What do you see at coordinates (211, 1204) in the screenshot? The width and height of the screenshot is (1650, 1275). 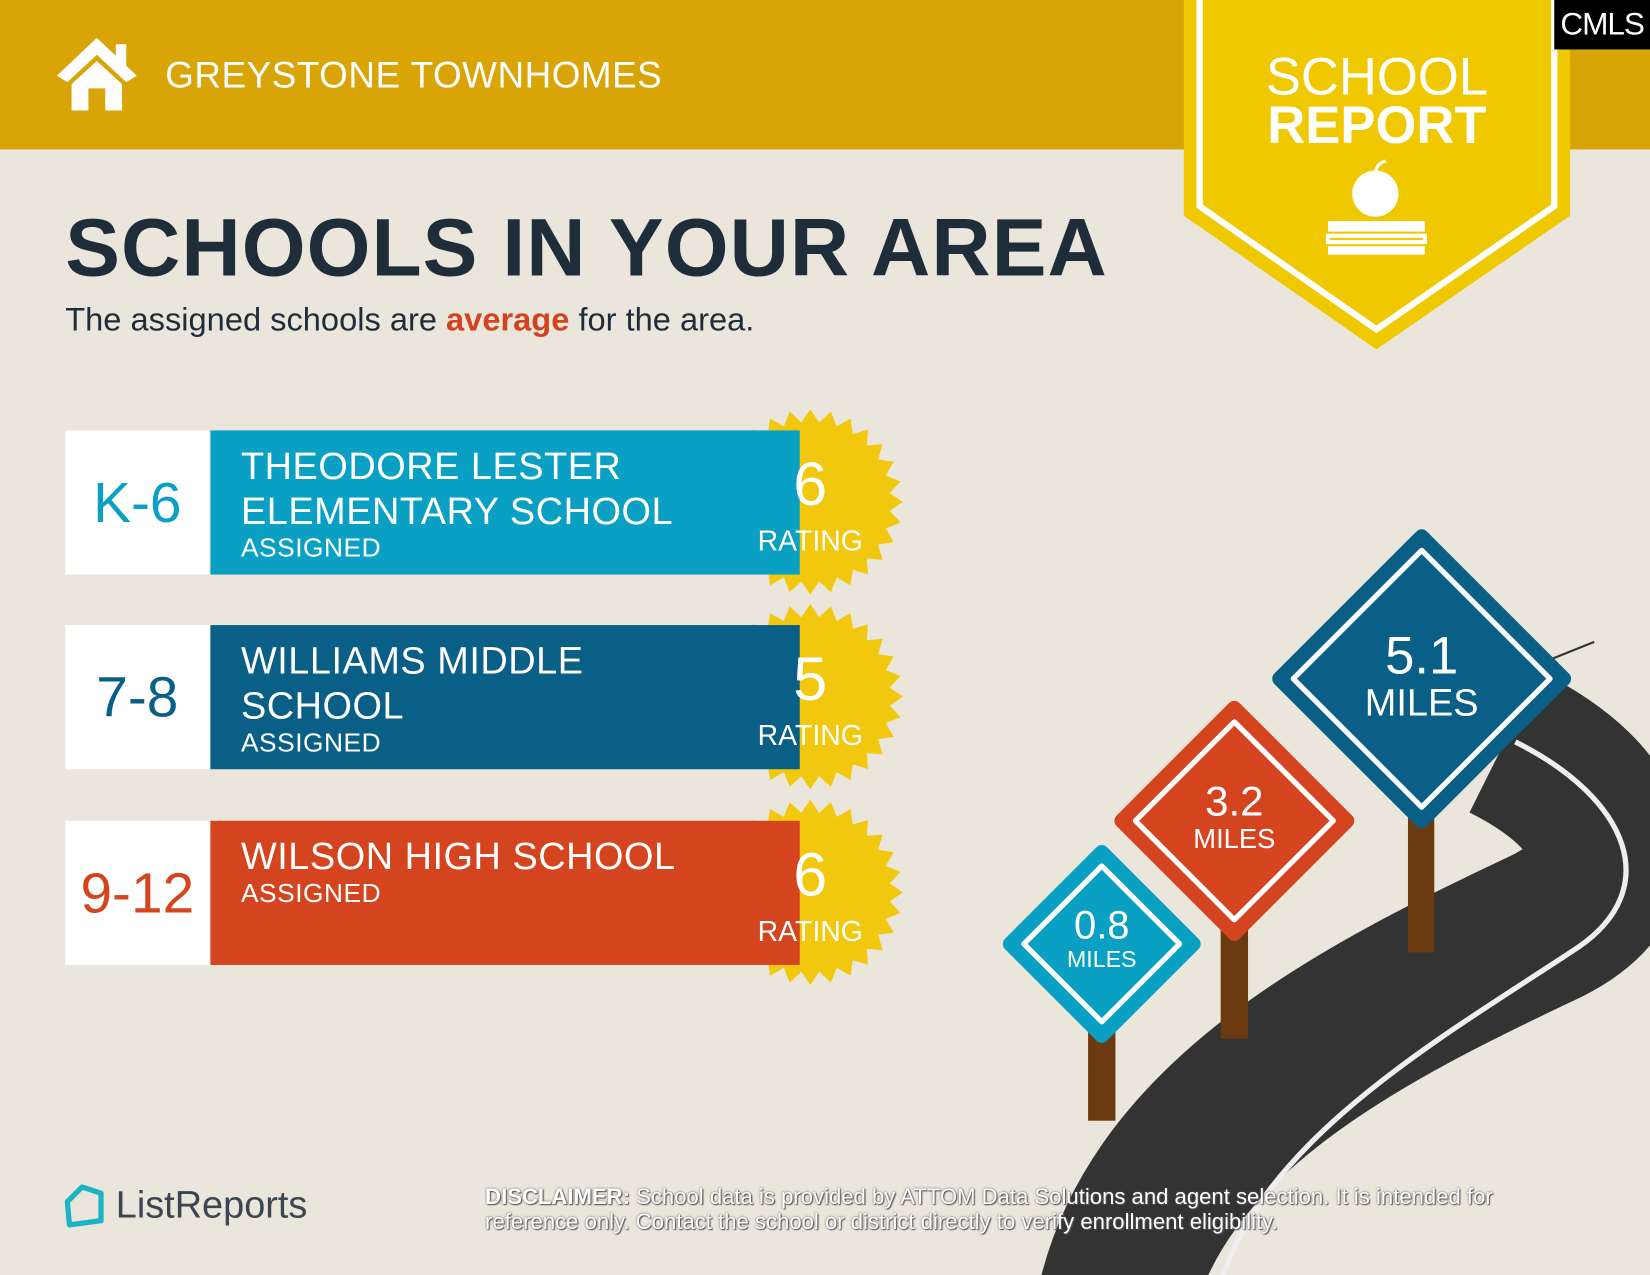 I see `listreports-brand: ListReports` at bounding box center [211, 1204].